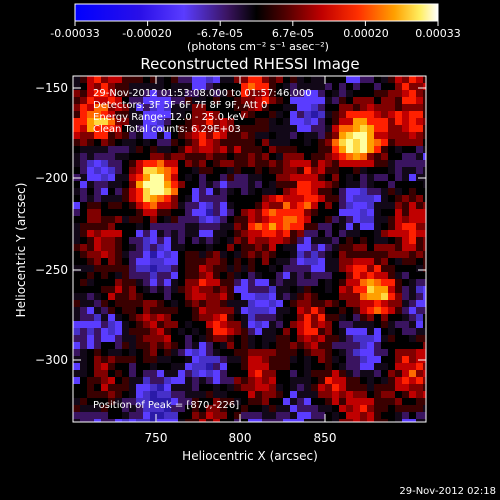  What do you see at coordinates (156, 438) in the screenshot?
I see `x-tick-label: 750` at bounding box center [156, 438].